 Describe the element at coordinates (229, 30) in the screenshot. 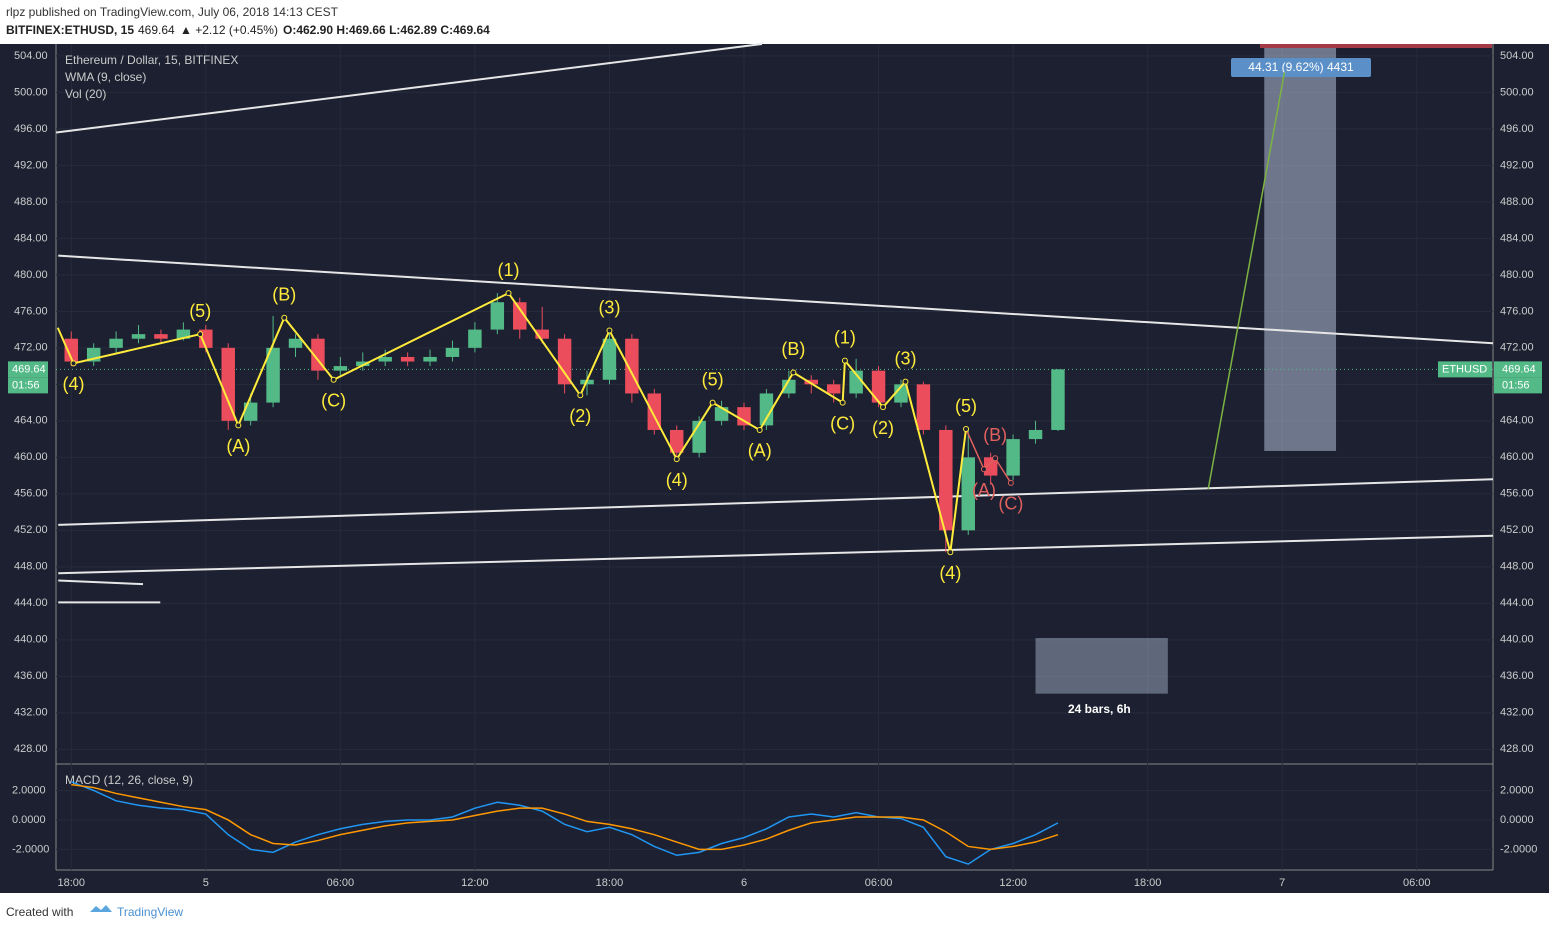

I see `change: ▲ +2.12 (+0.45%)` at that location.